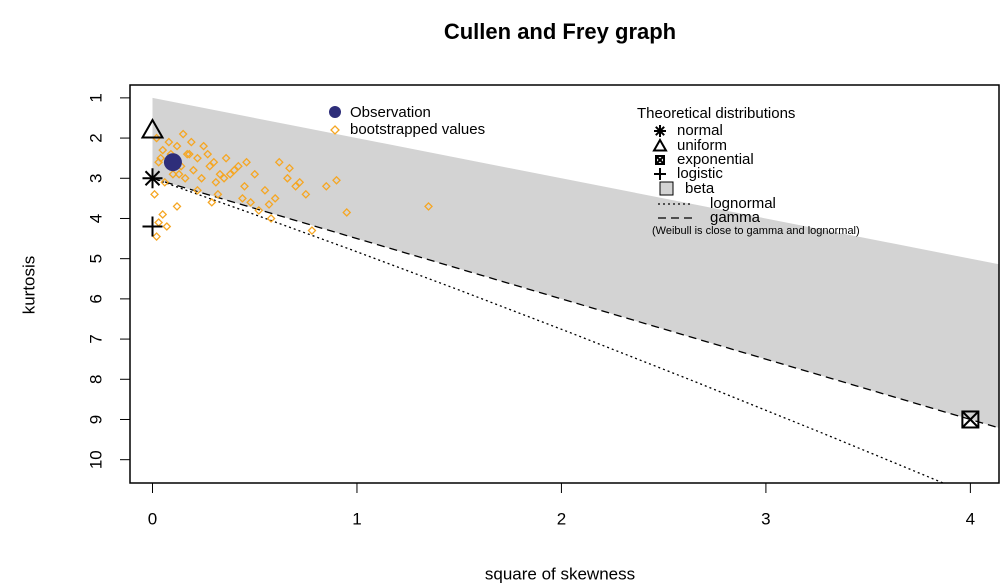 The width and height of the screenshot is (1000, 587). I want to click on y-tick-label: 1, so click(95, 97).